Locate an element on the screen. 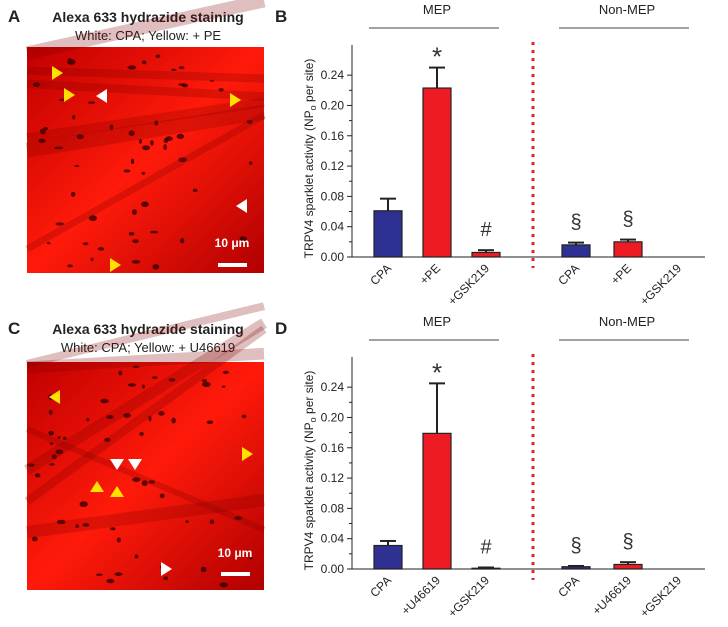 This screenshot has height=627, width=728. panel-subtitle: White: CPA; Yellow: + PE is located at coordinates (148, 35).